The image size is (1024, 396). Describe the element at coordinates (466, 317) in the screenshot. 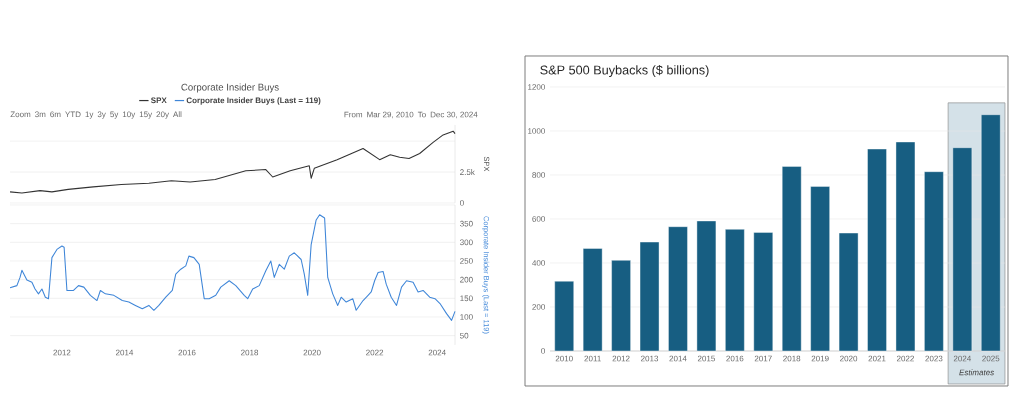

I see `y-tick-label: 100` at that location.